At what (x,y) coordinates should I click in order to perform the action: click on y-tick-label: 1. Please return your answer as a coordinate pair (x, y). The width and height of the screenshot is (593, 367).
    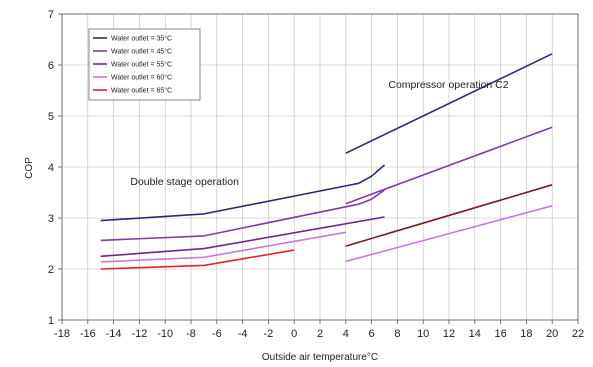
    Looking at the image, I should click on (51, 321).